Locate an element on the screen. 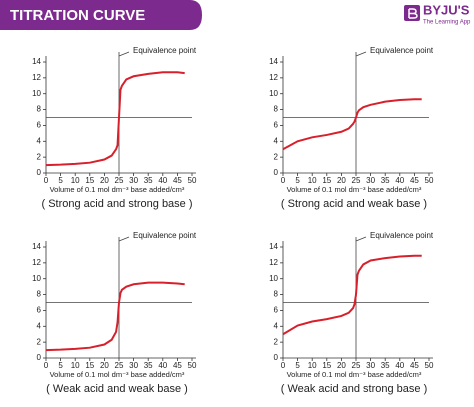 This screenshot has height=407, width=474. logo-tagline: The Learning App is located at coordinates (447, 23).